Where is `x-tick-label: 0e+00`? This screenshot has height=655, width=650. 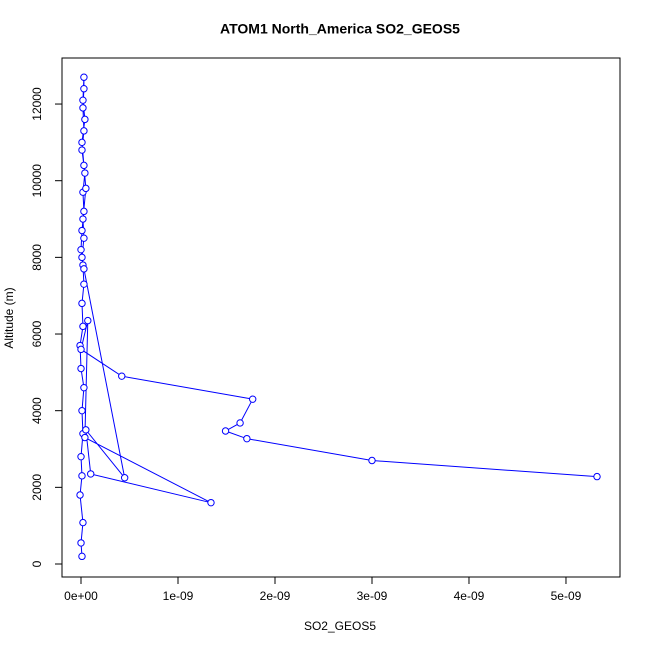 x-tick-label: 0e+00 is located at coordinates (81, 596).